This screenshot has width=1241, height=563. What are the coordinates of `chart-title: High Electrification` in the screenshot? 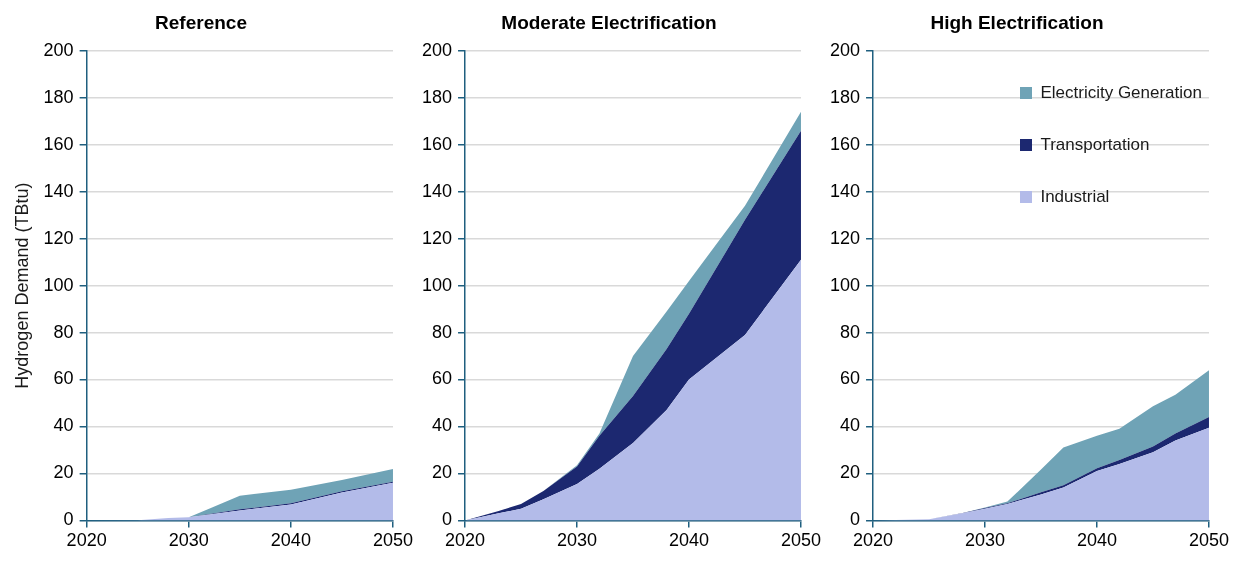 It's located at (1017, 22).